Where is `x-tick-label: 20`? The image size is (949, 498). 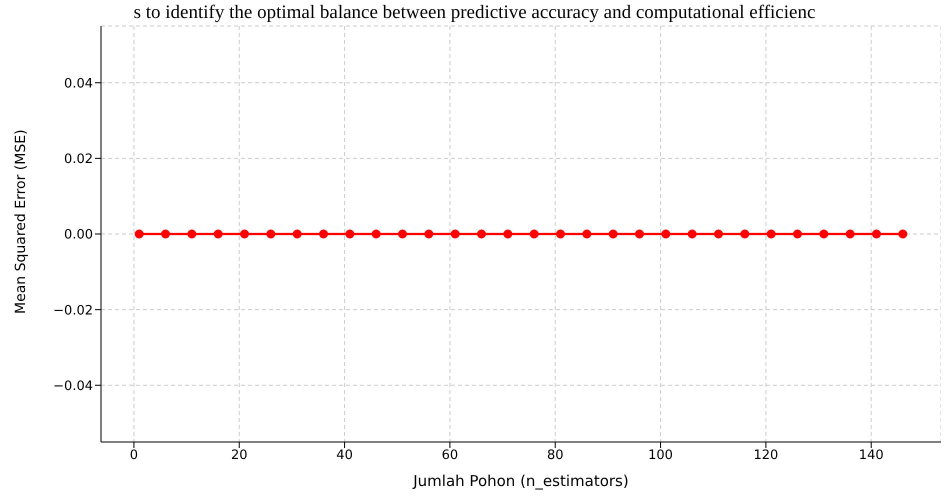
x-tick-label: 20 is located at coordinates (239, 456).